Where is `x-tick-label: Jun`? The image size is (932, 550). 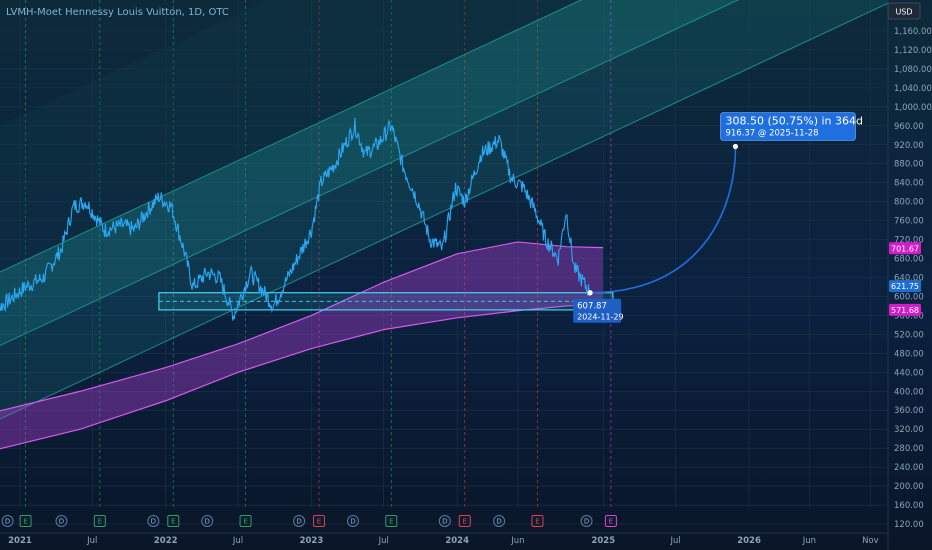
x-tick-label: Jun is located at coordinates (517, 541).